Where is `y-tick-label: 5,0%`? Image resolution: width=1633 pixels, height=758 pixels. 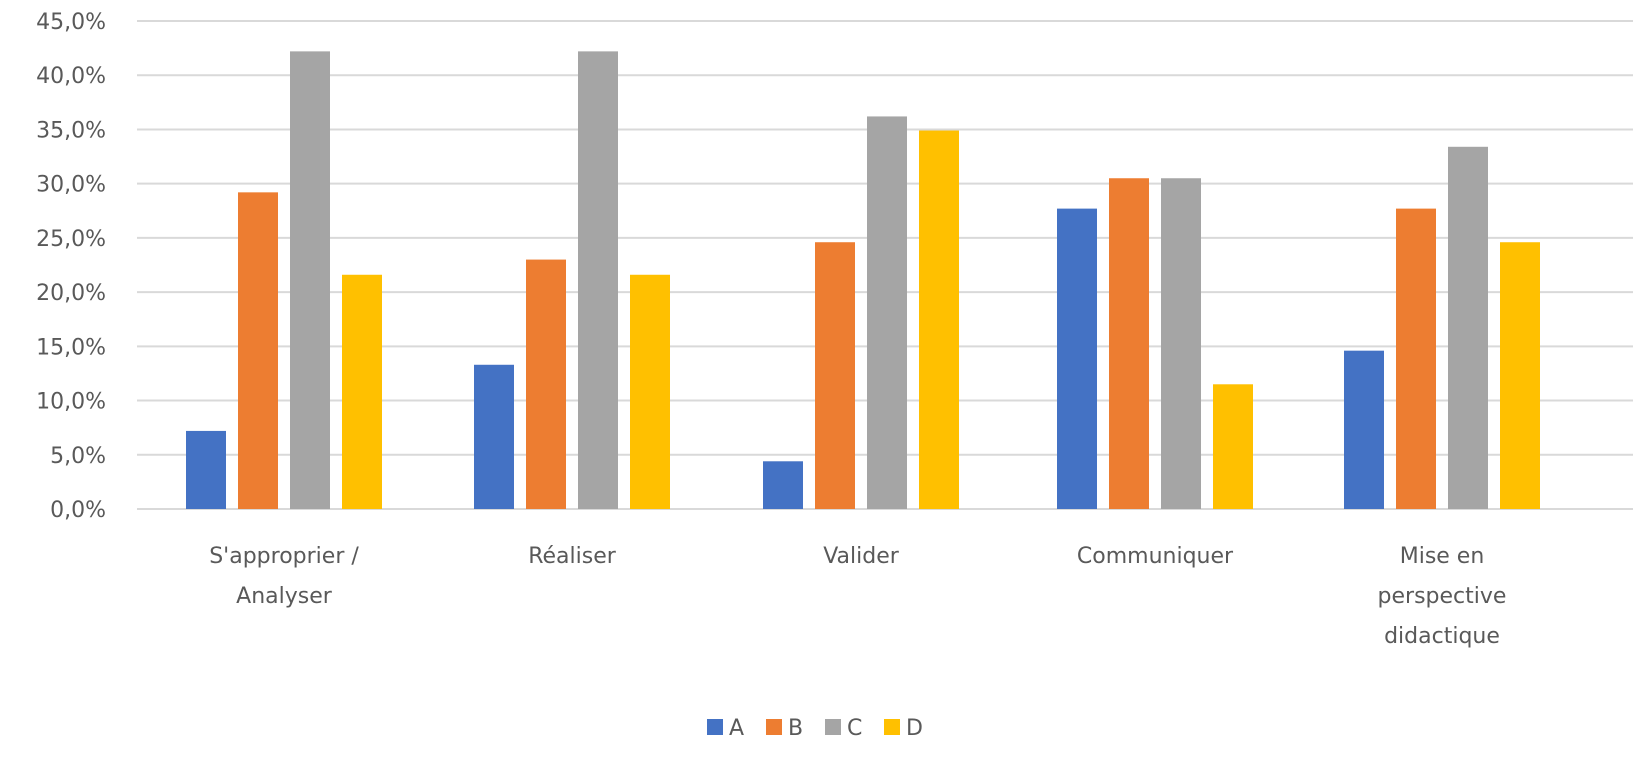
y-tick-label: 5,0% is located at coordinates (78, 456).